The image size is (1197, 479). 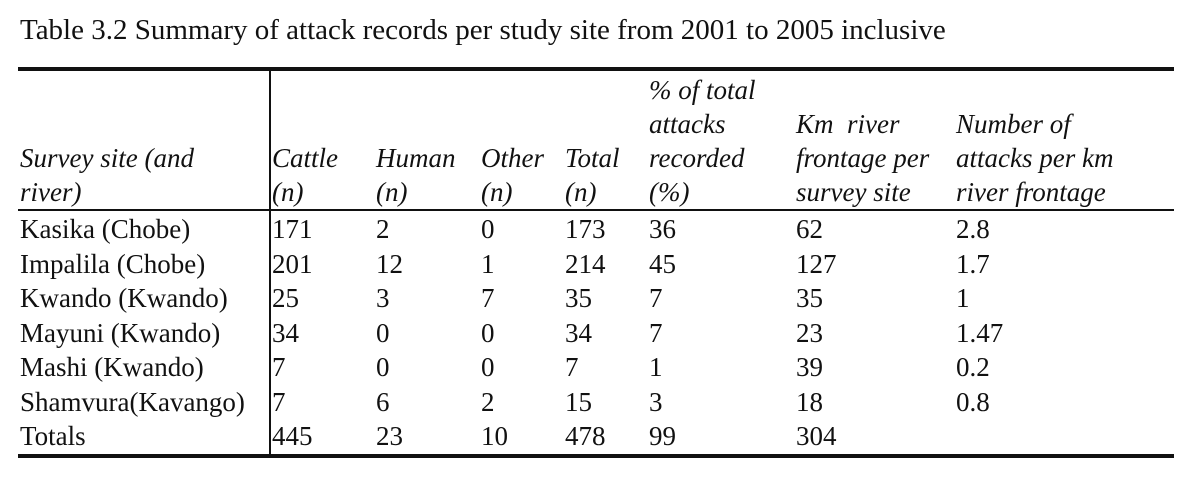 What do you see at coordinates (809, 229) in the screenshot?
I see `cell-km: 62` at bounding box center [809, 229].